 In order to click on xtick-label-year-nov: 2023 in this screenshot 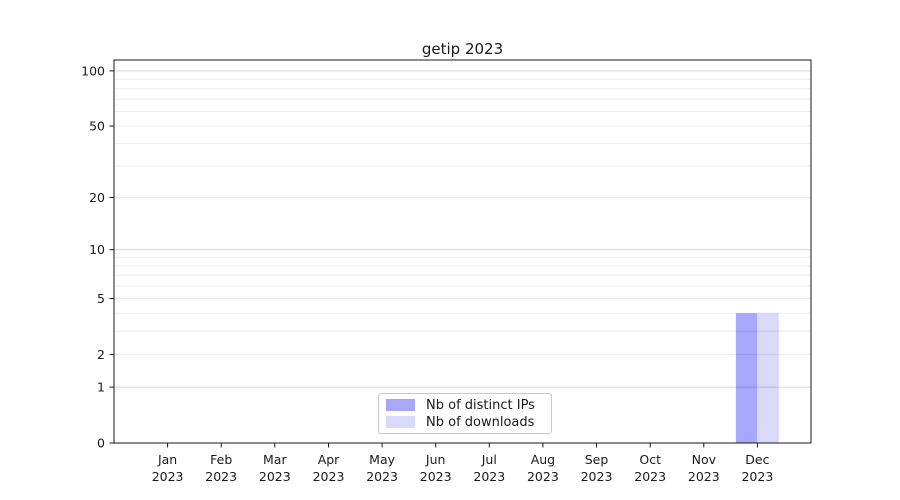, I will do `click(704, 476)`.